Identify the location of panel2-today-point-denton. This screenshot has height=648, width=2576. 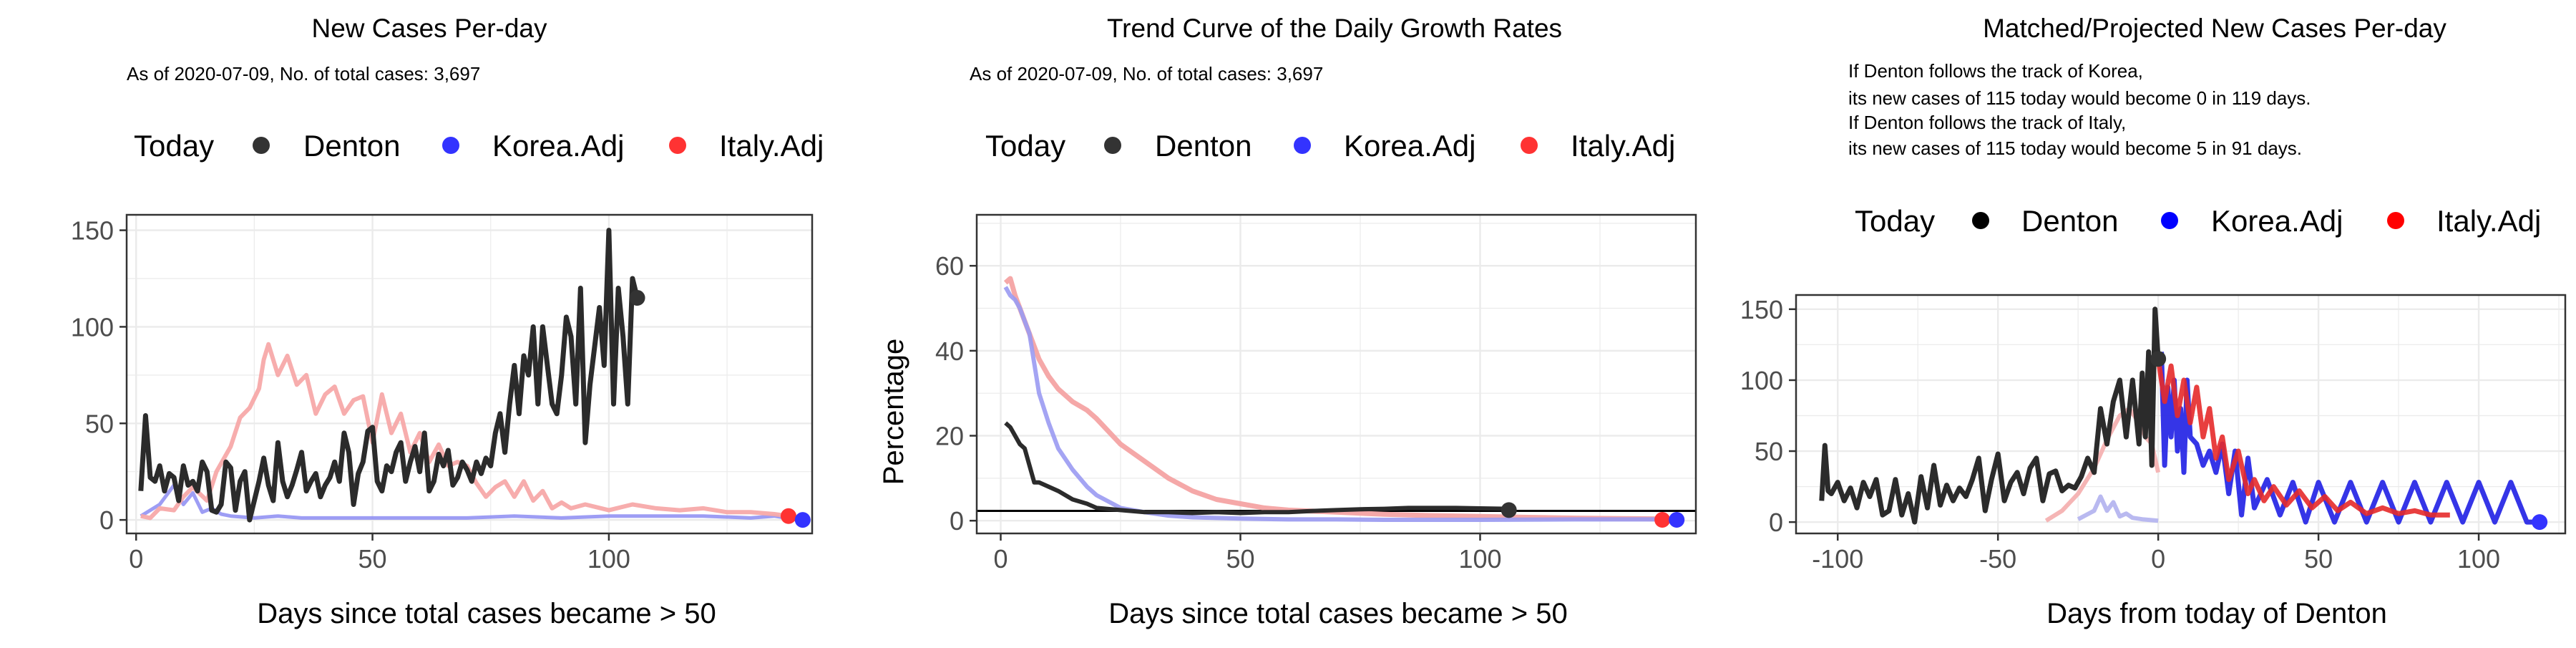
(1509, 510).